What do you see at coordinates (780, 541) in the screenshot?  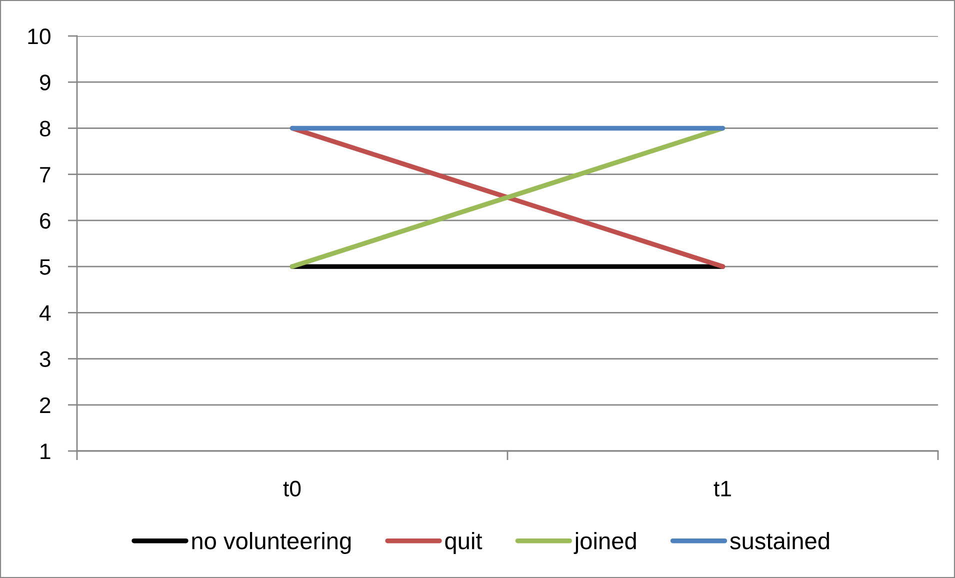 I see `legend-label: sustained` at bounding box center [780, 541].